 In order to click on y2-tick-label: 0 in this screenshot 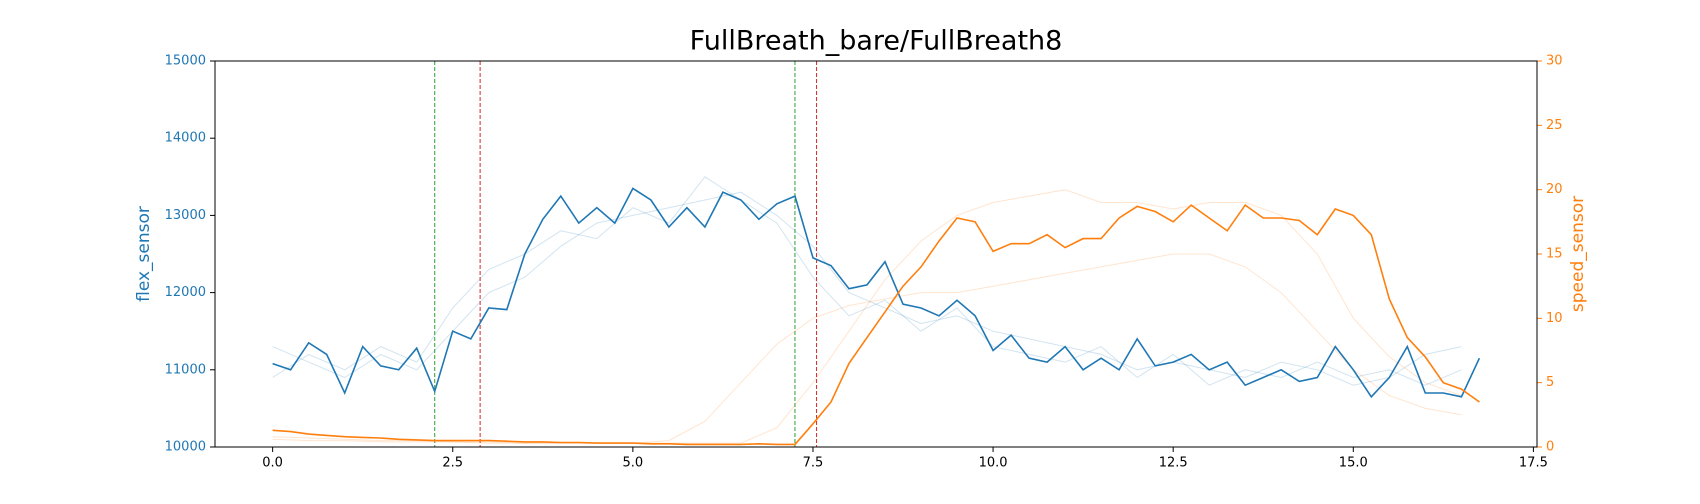, I will do `click(1550, 447)`.